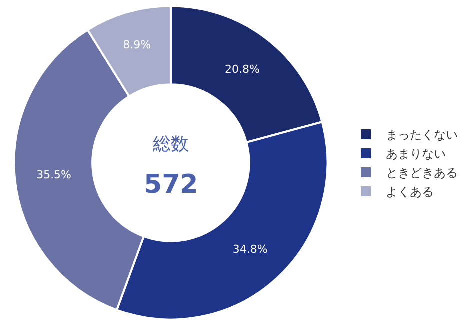 This screenshot has height=326, width=471. What do you see at coordinates (422, 135) in the screenshot?
I see `legend-label: まったくない` at bounding box center [422, 135].